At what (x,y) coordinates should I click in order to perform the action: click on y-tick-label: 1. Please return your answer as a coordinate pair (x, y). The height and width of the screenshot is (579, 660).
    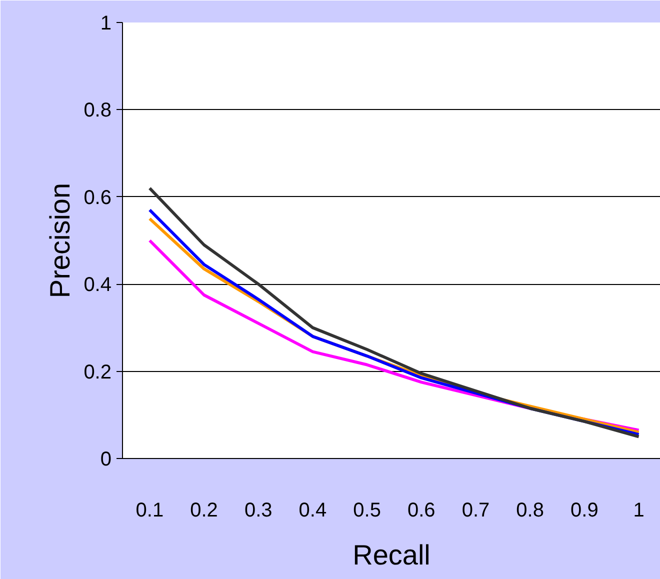
    Looking at the image, I should click on (106, 23).